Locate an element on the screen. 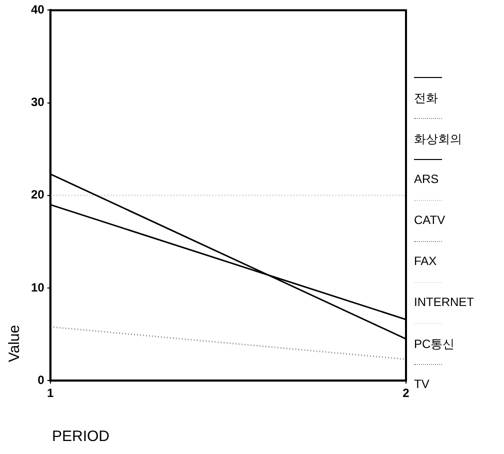 This screenshot has width=504, height=454. legend-label: 전화 is located at coordinates (426, 98).